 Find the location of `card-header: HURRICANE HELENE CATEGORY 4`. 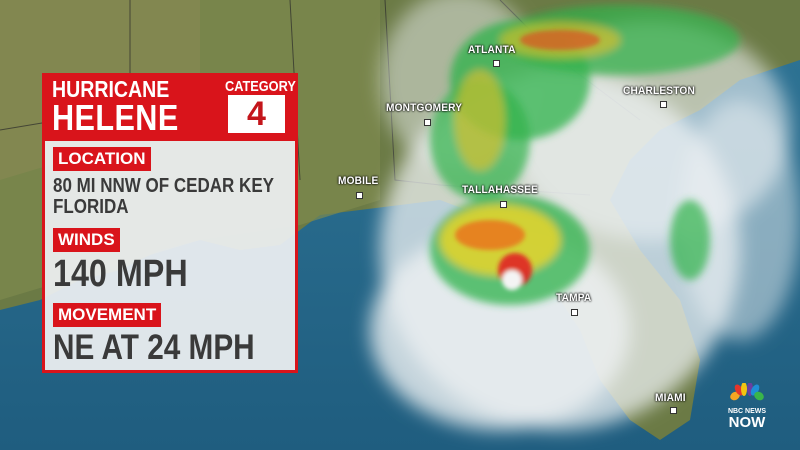

card-header: HURRICANE HELENE CATEGORY 4 is located at coordinates (170, 107).